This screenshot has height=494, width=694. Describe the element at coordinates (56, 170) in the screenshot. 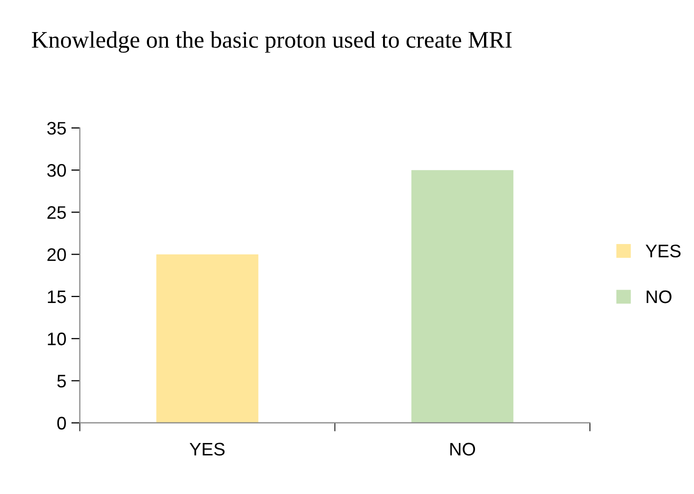

I see `y-tick-label: 30` at that location.